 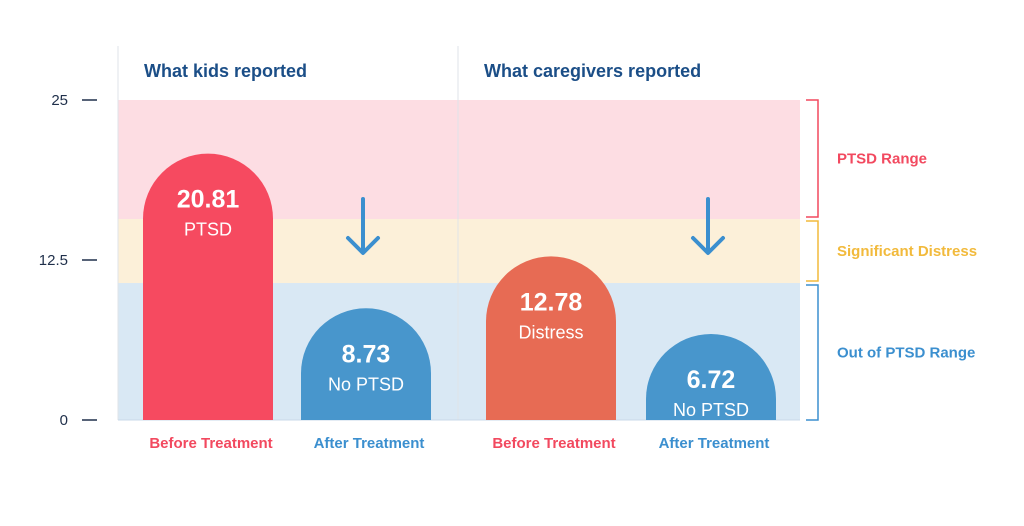 What do you see at coordinates (907, 251) in the screenshot?
I see `range-label-1: Significant Distress` at bounding box center [907, 251].